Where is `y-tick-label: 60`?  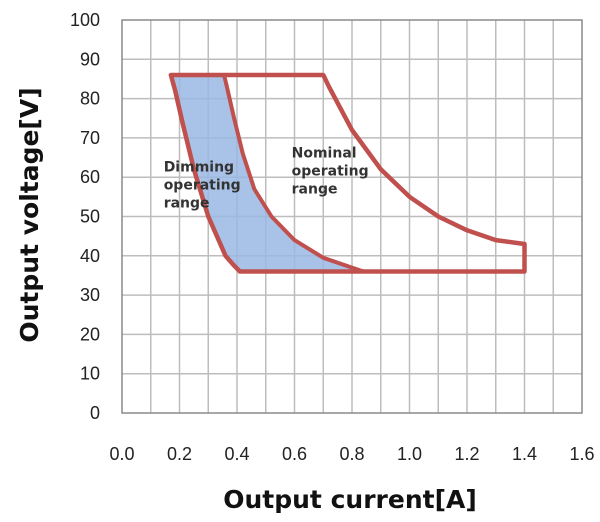
y-tick-label: 60 is located at coordinates (90, 177).